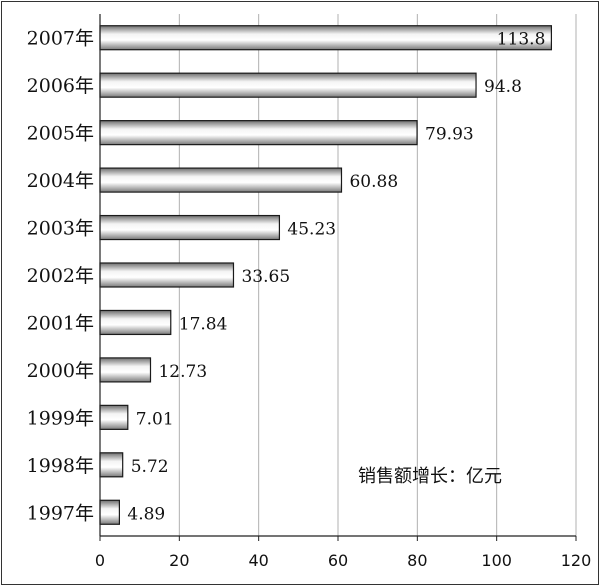 The width and height of the screenshot is (600, 586). Describe the element at coordinates (182, 372) in the screenshot. I see `bar-value-label: 12.73` at that location.